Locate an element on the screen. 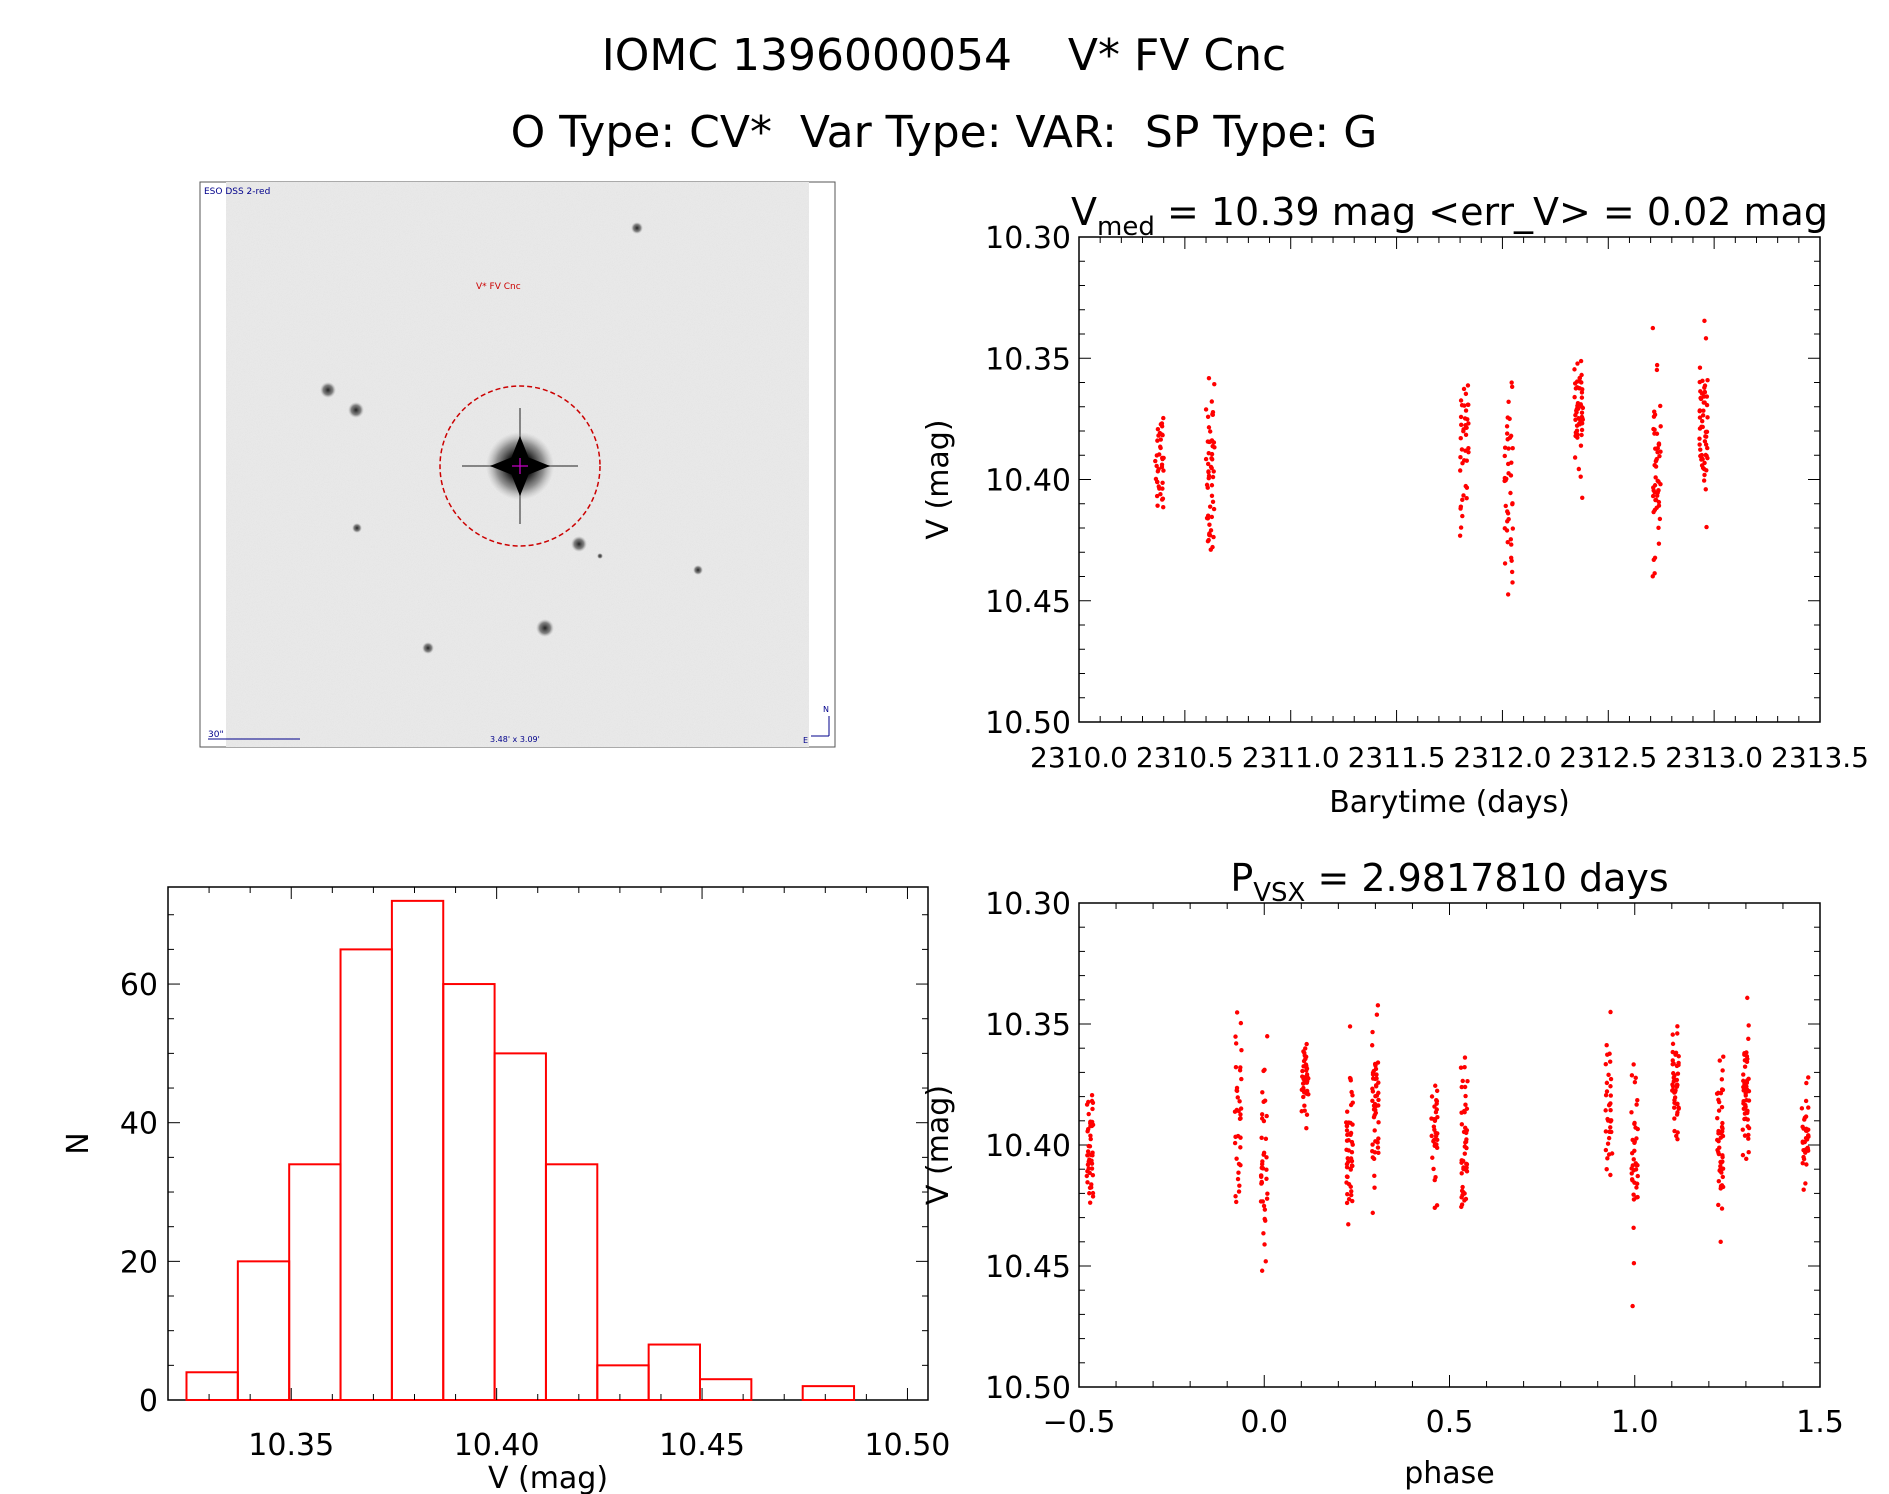  x-tick-label: 10.50 is located at coordinates (908, 1445).